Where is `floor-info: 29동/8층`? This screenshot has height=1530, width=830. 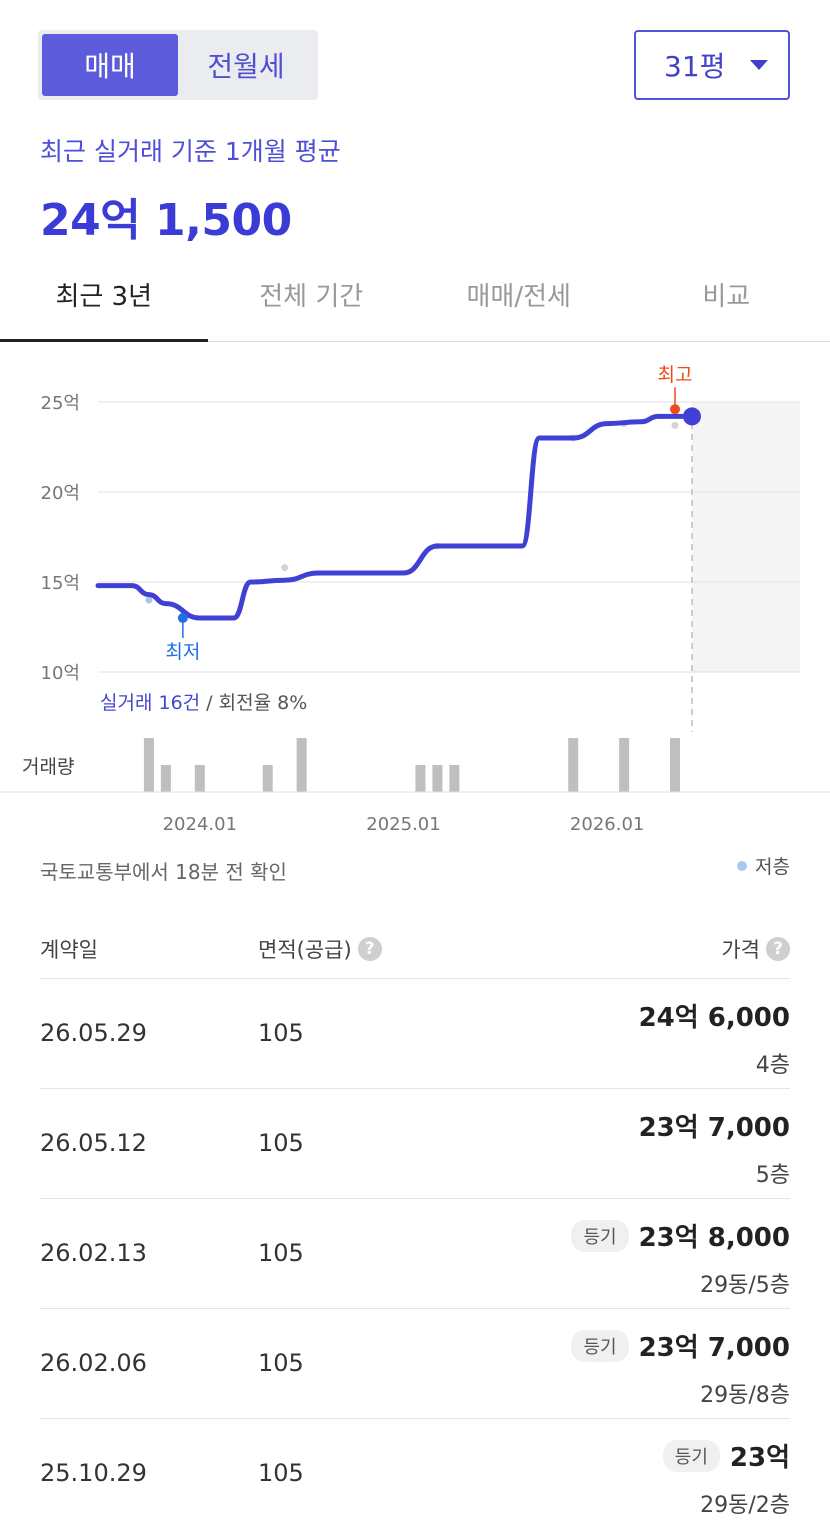 floor-info: 29동/8층 is located at coordinates (745, 1395).